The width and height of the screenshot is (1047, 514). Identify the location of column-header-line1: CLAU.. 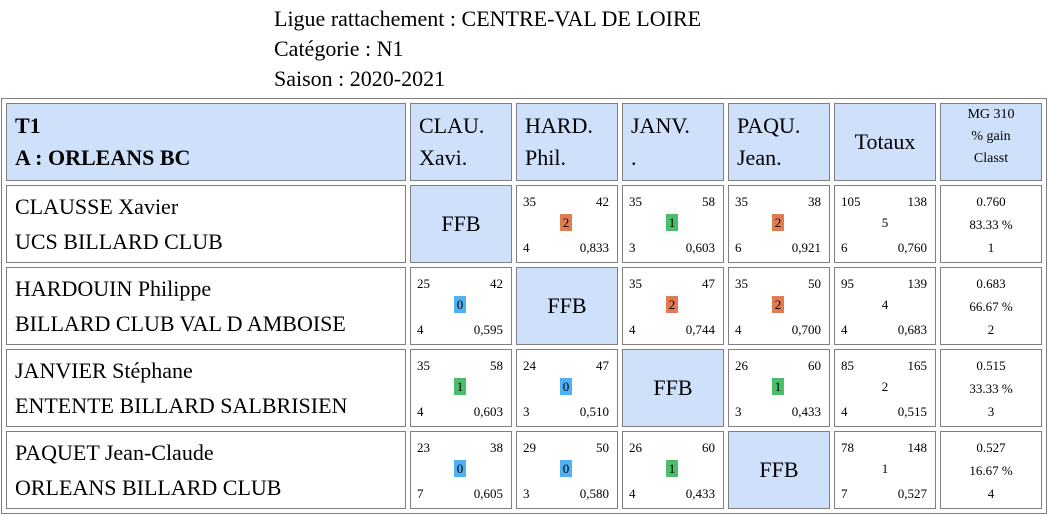
(452, 125).